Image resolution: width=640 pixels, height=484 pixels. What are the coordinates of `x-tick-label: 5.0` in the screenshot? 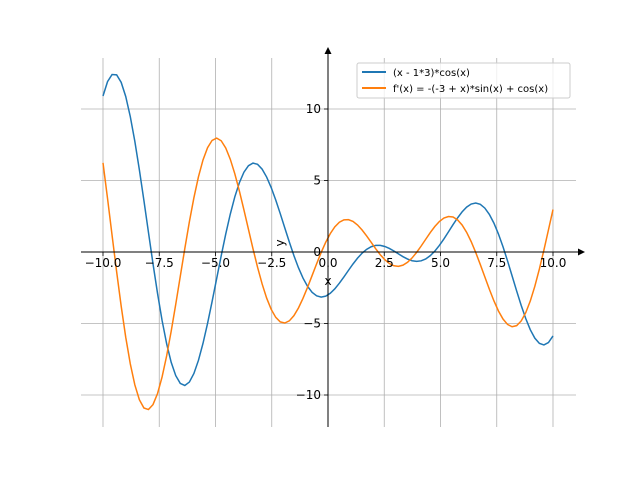 It's located at (440, 263).